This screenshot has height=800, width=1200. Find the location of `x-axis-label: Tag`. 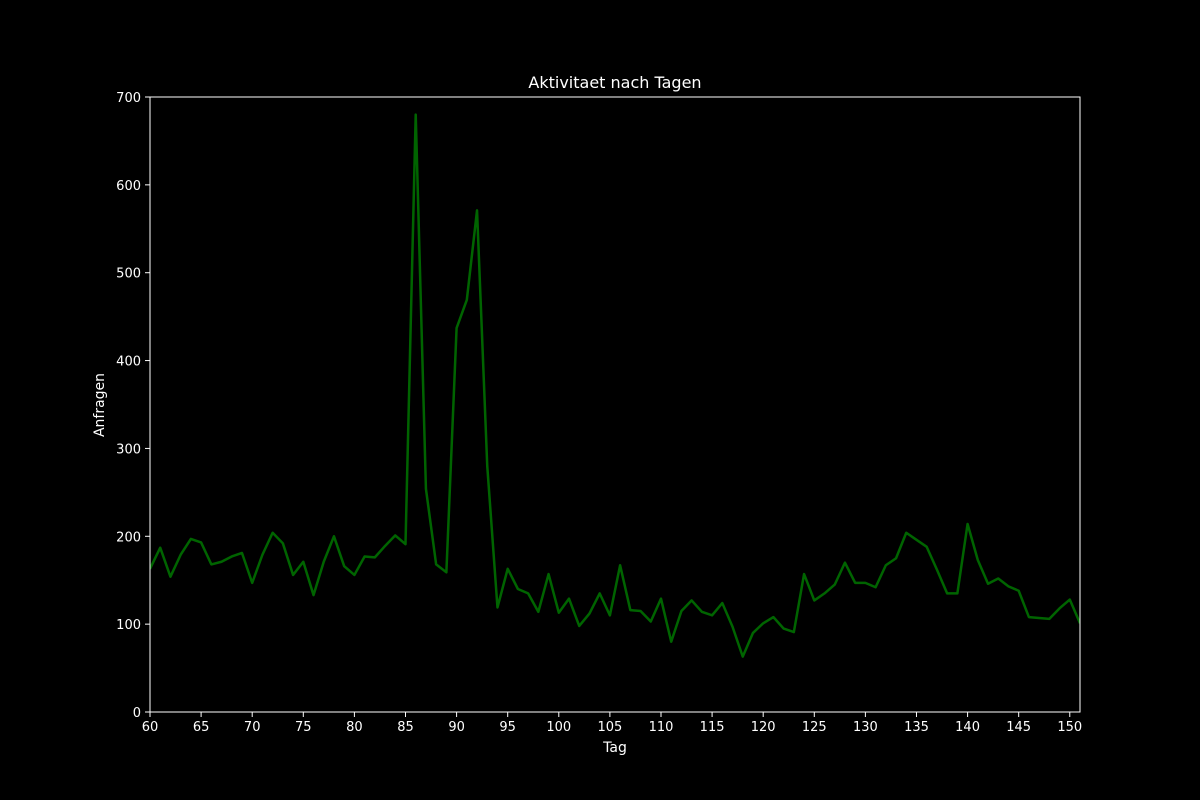

x-axis-label: Tag is located at coordinates (614, 748).